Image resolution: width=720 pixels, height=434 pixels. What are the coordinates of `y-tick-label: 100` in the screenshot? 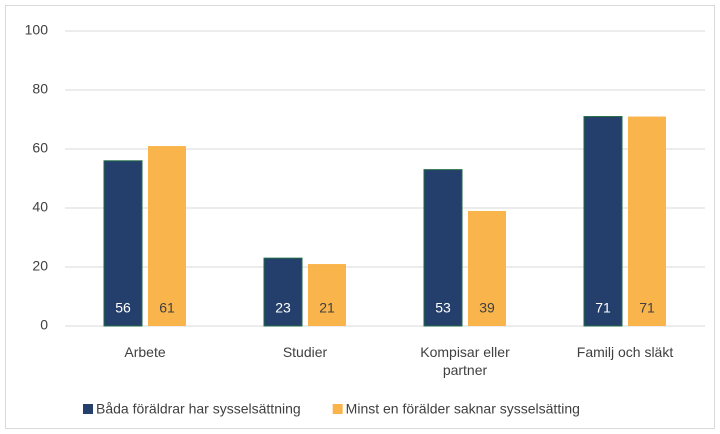 It's located at (37, 30).